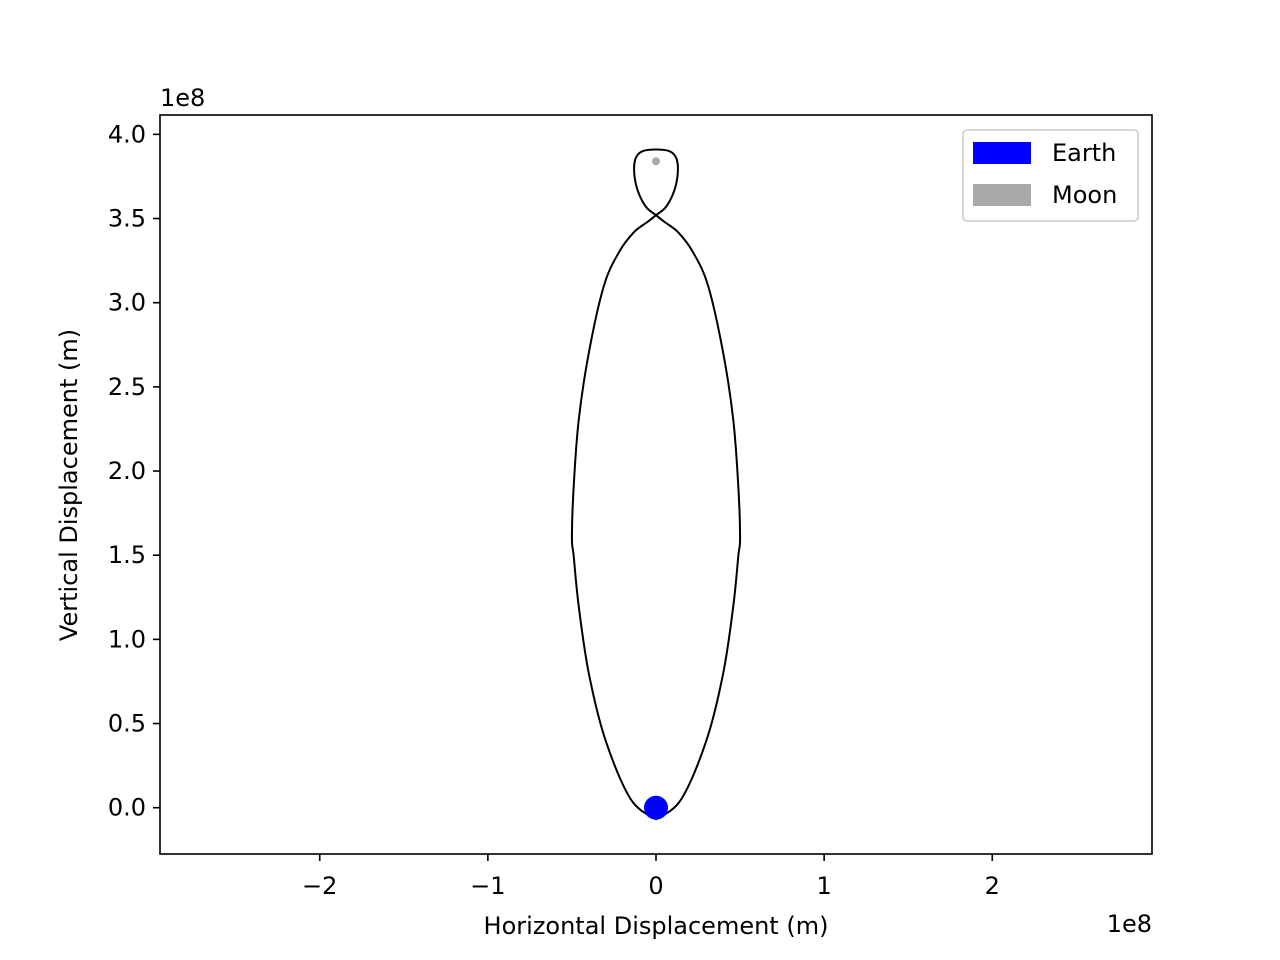 The height and width of the screenshot is (960, 1280). What do you see at coordinates (182, 98) in the screenshot?
I see `y-offset-text: 1e8` at bounding box center [182, 98].